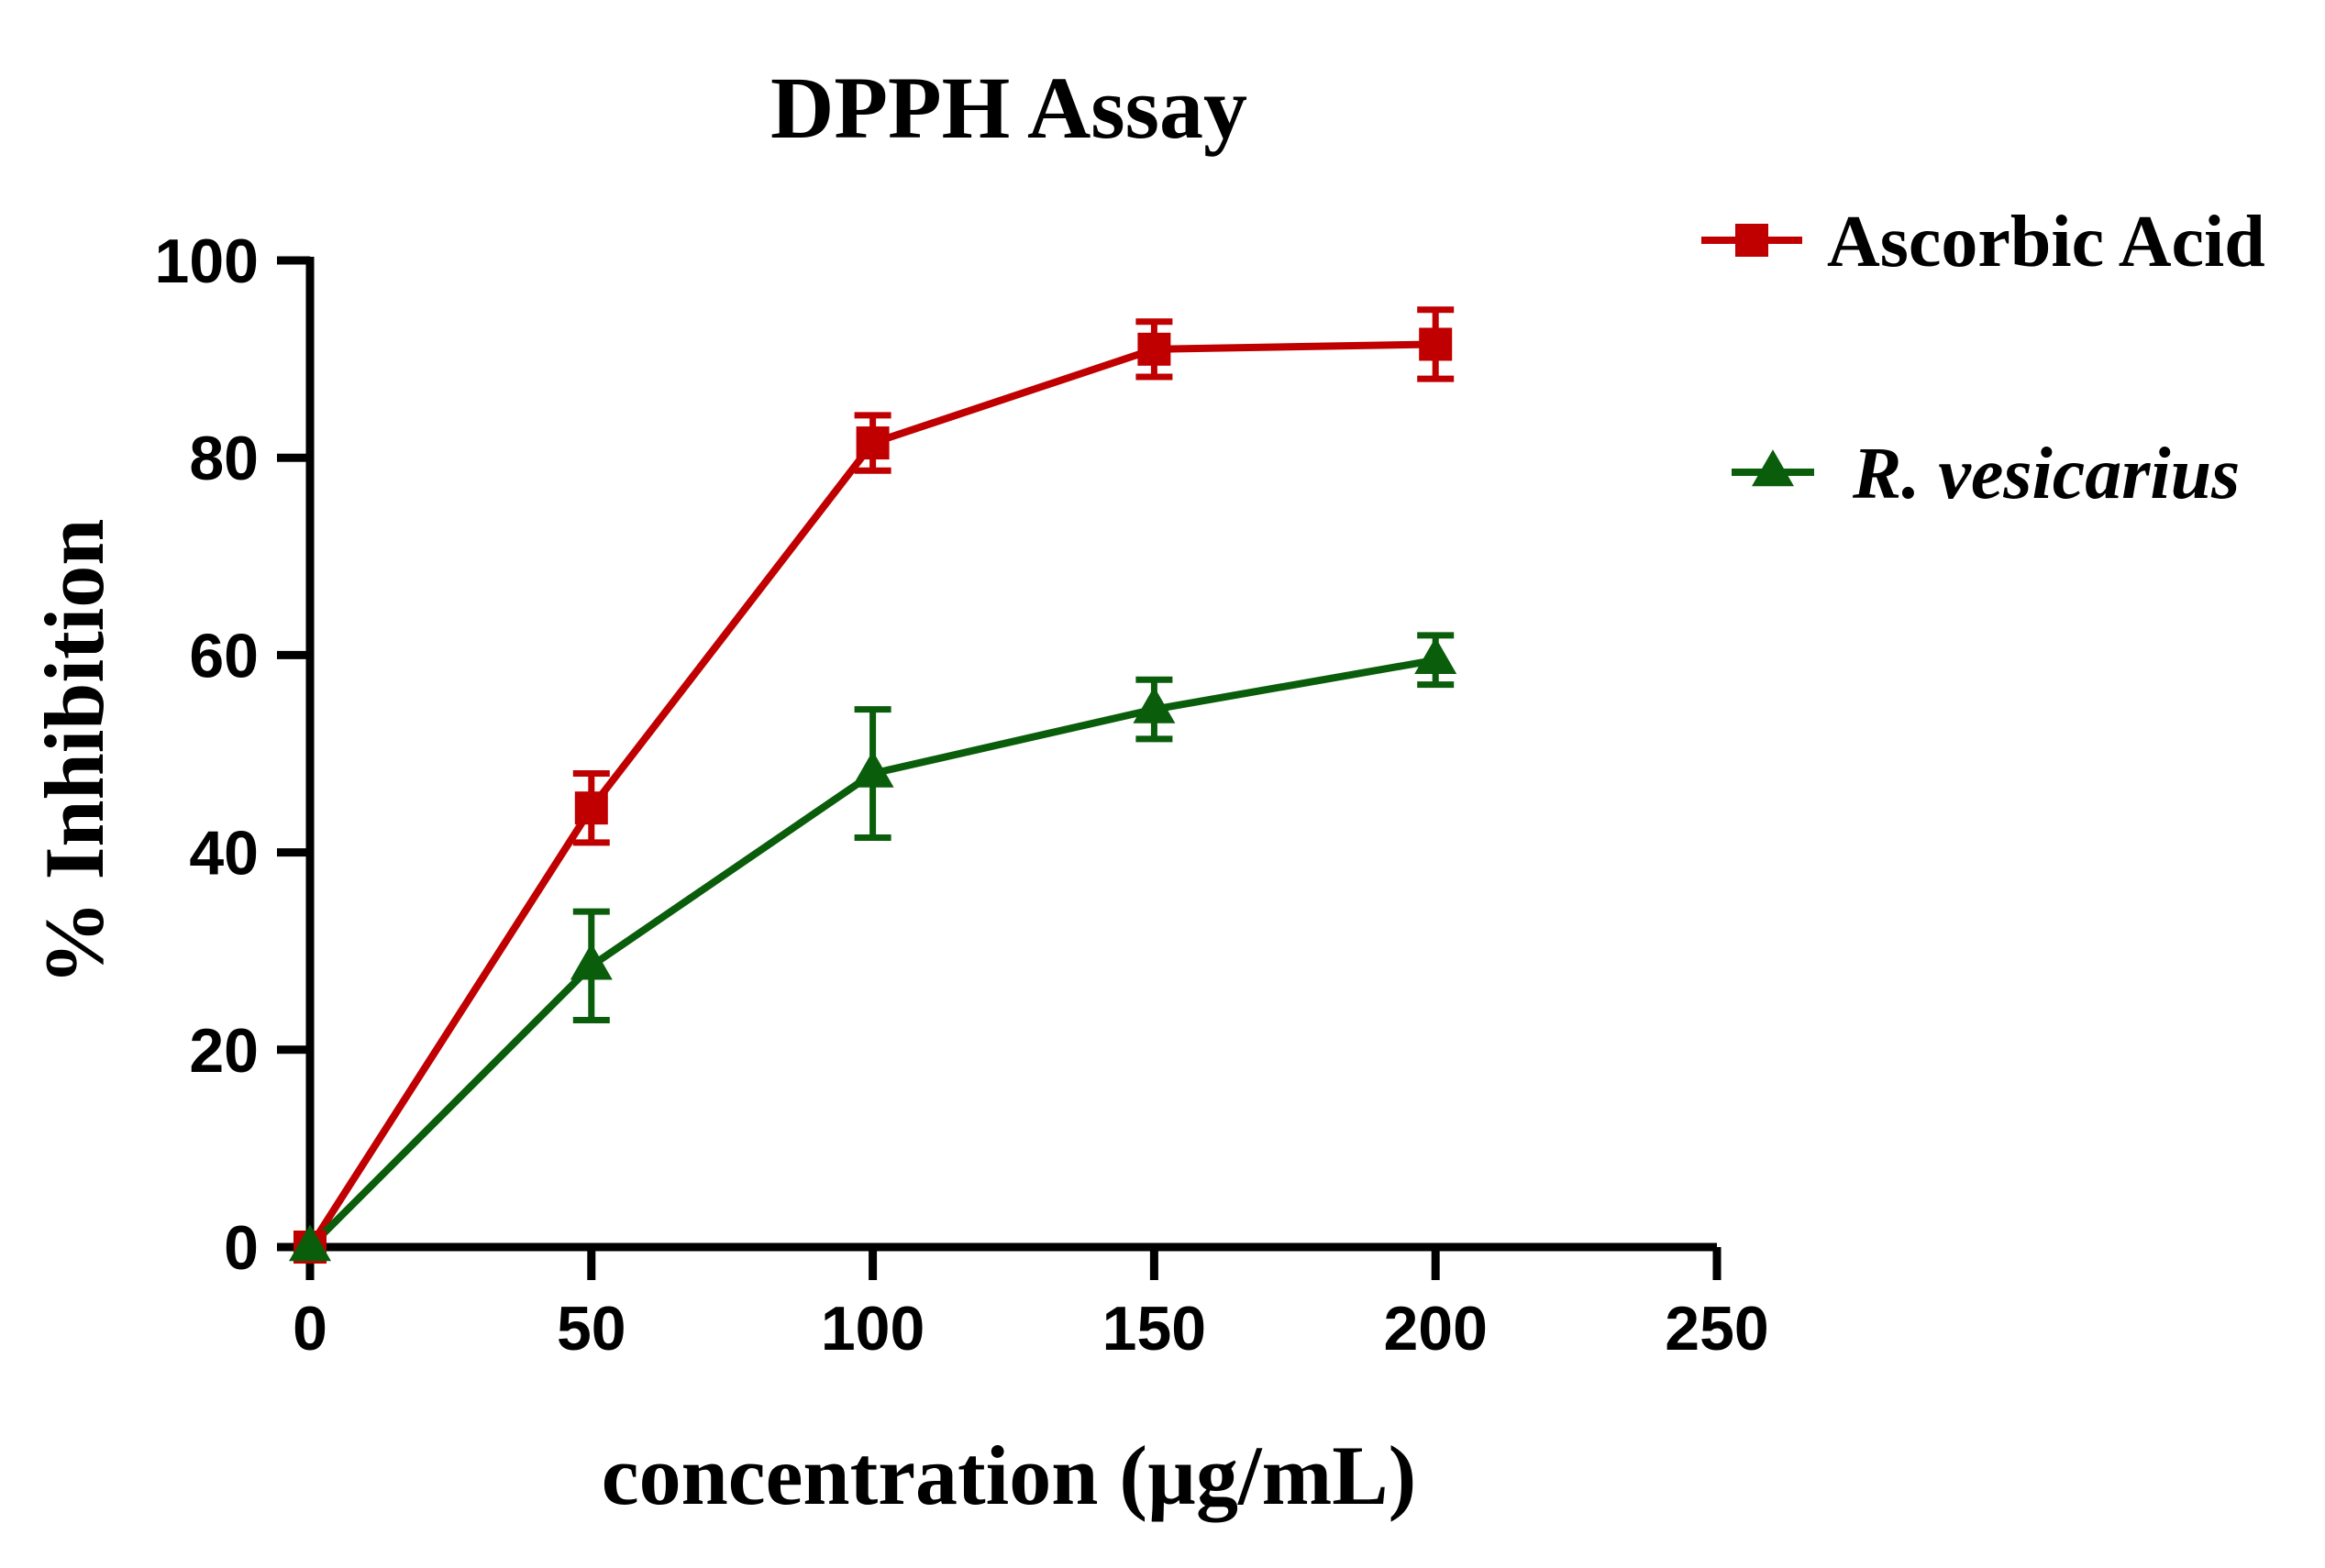 This screenshot has height=1568, width=2325. I want to click on y-axis-title: % Inhibition, so click(74, 752).